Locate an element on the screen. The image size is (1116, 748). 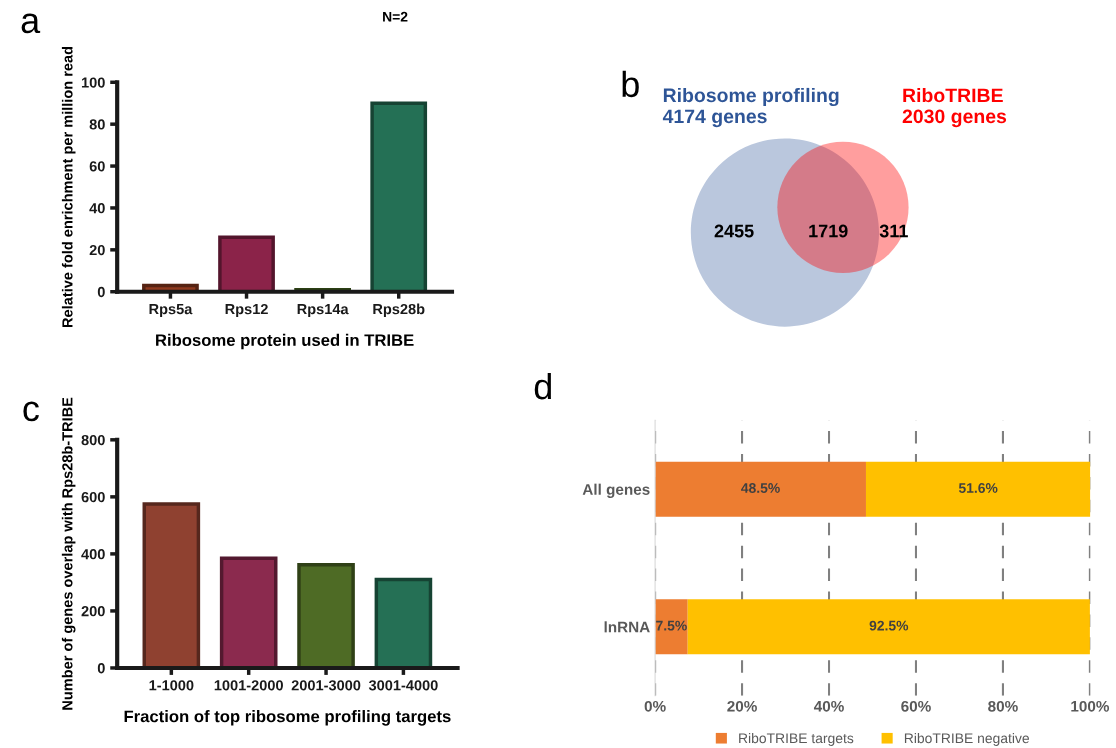
x-tick-label: 2001-3000 is located at coordinates (326, 685).